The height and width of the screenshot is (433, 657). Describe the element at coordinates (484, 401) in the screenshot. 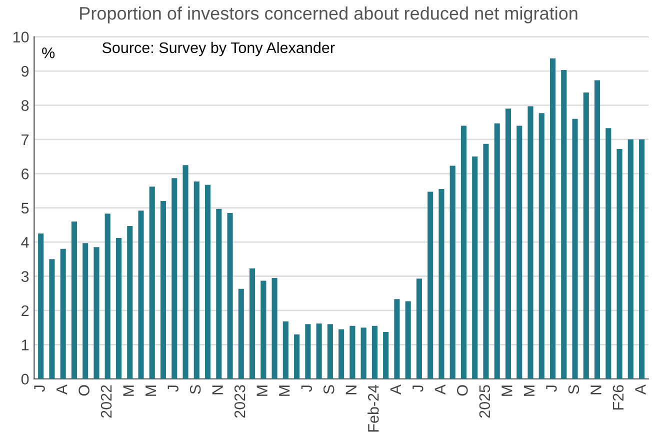

I see `x-tick-label: 2025` at that location.